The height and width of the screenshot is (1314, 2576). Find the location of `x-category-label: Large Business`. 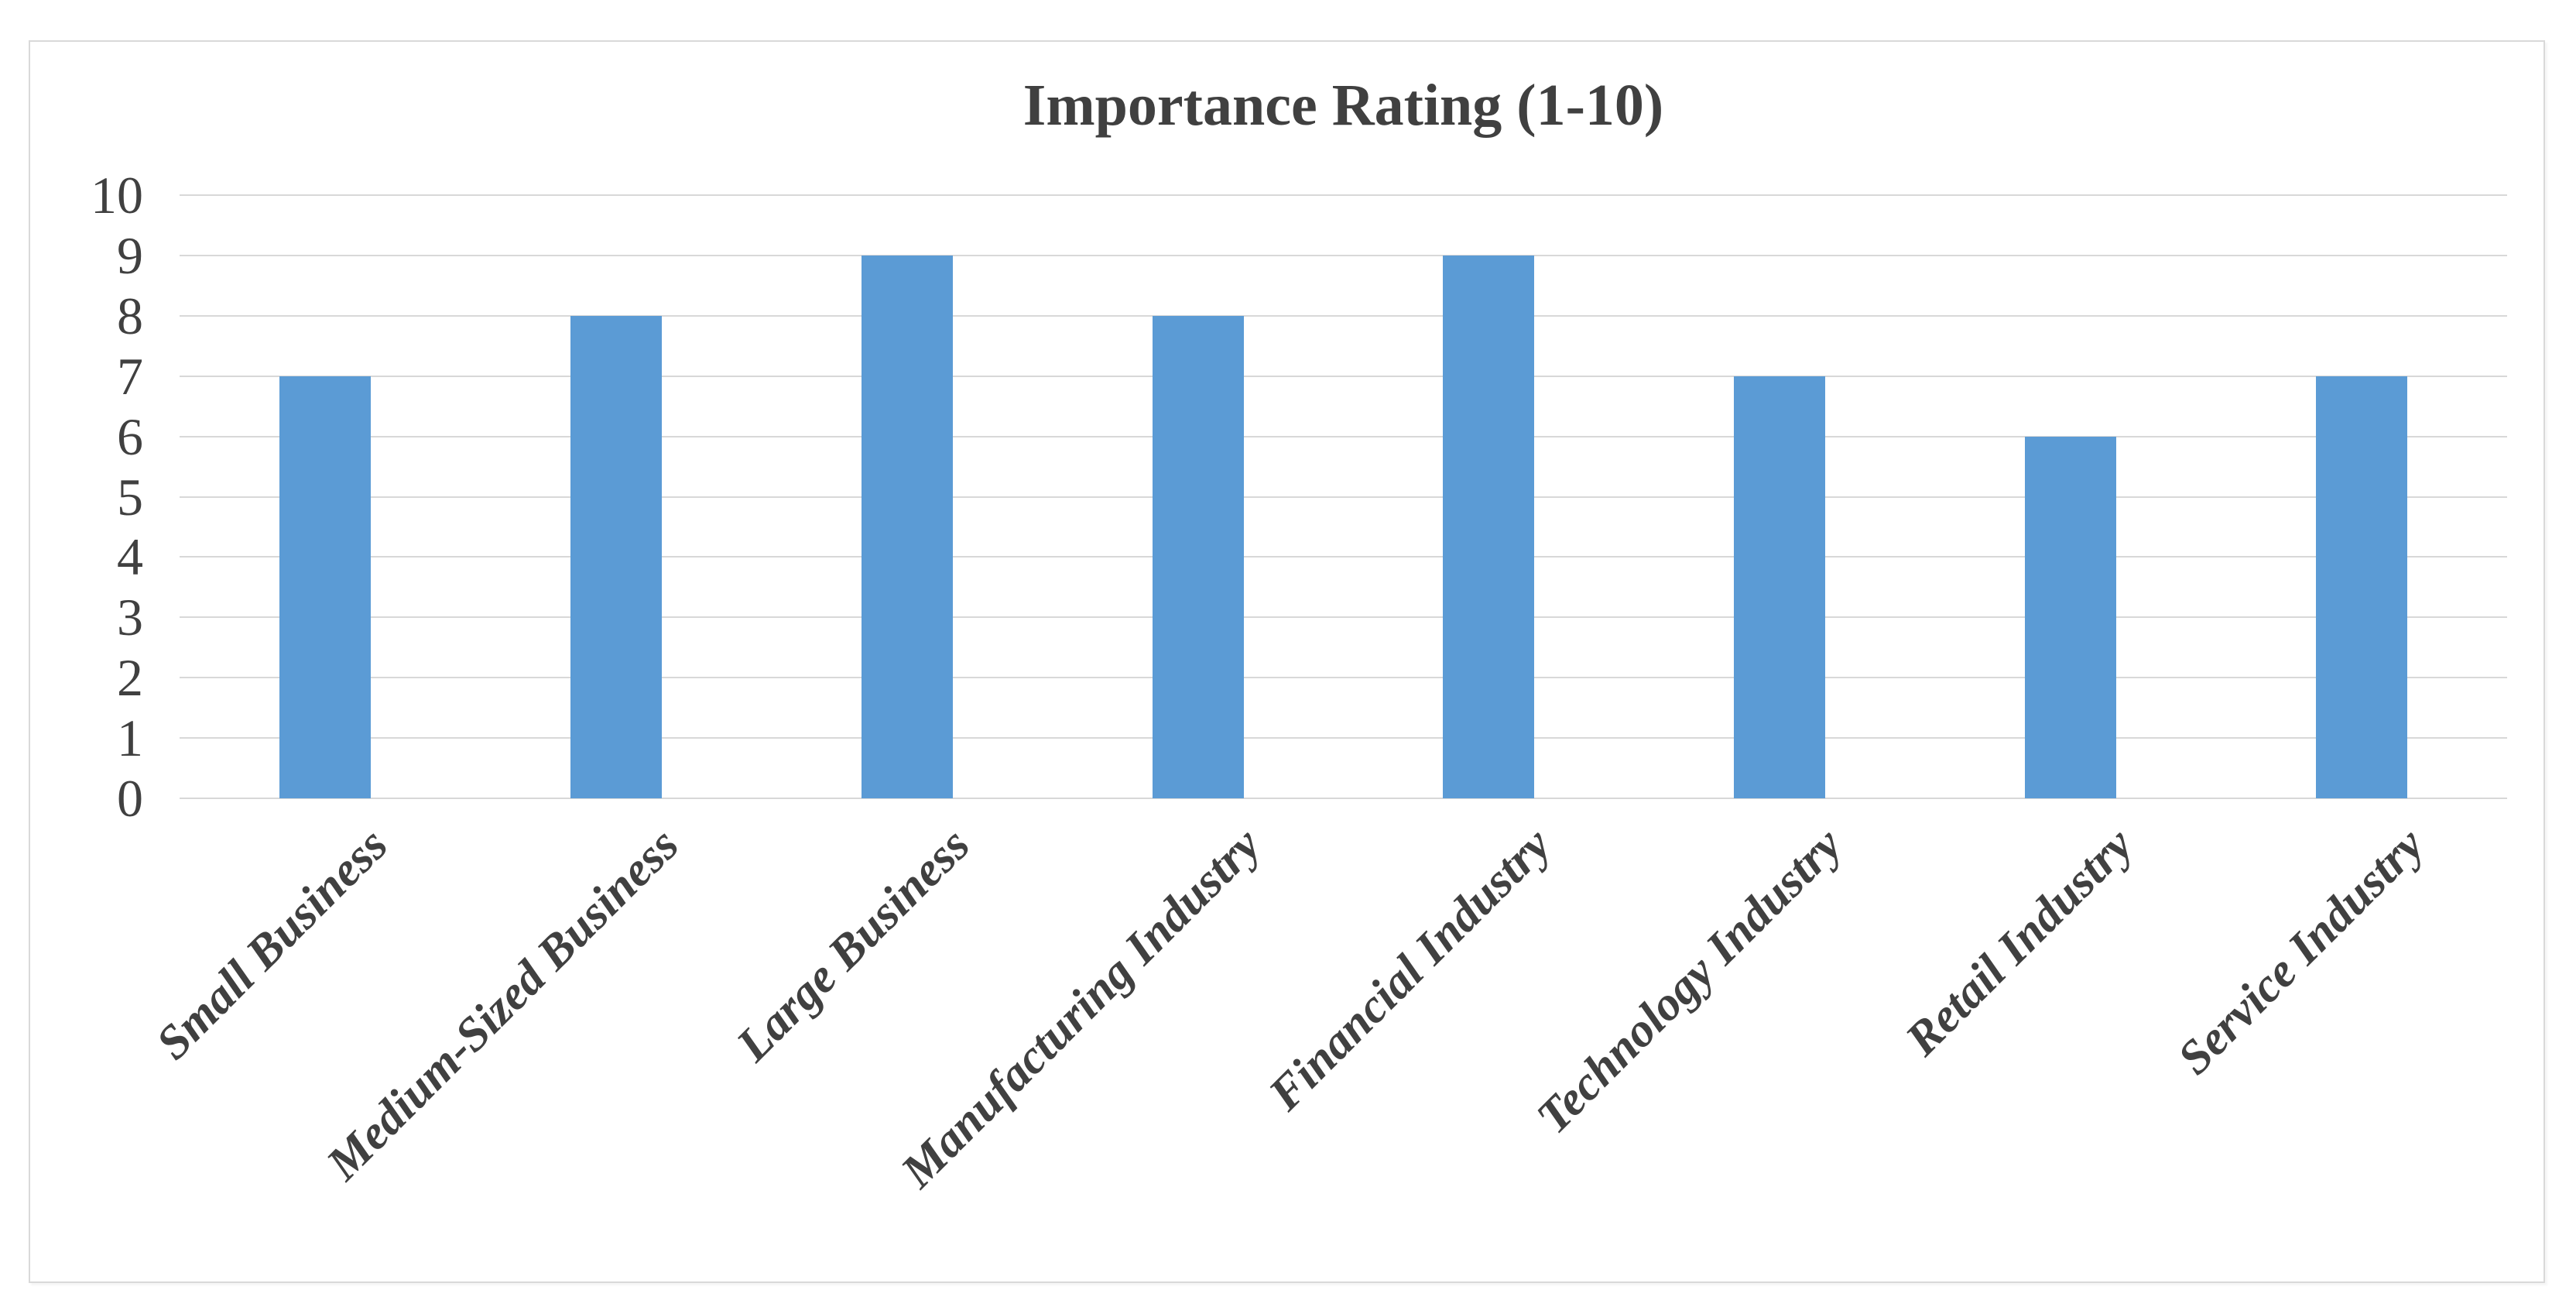

x-category-label: Large Business is located at coordinates (853, 945).